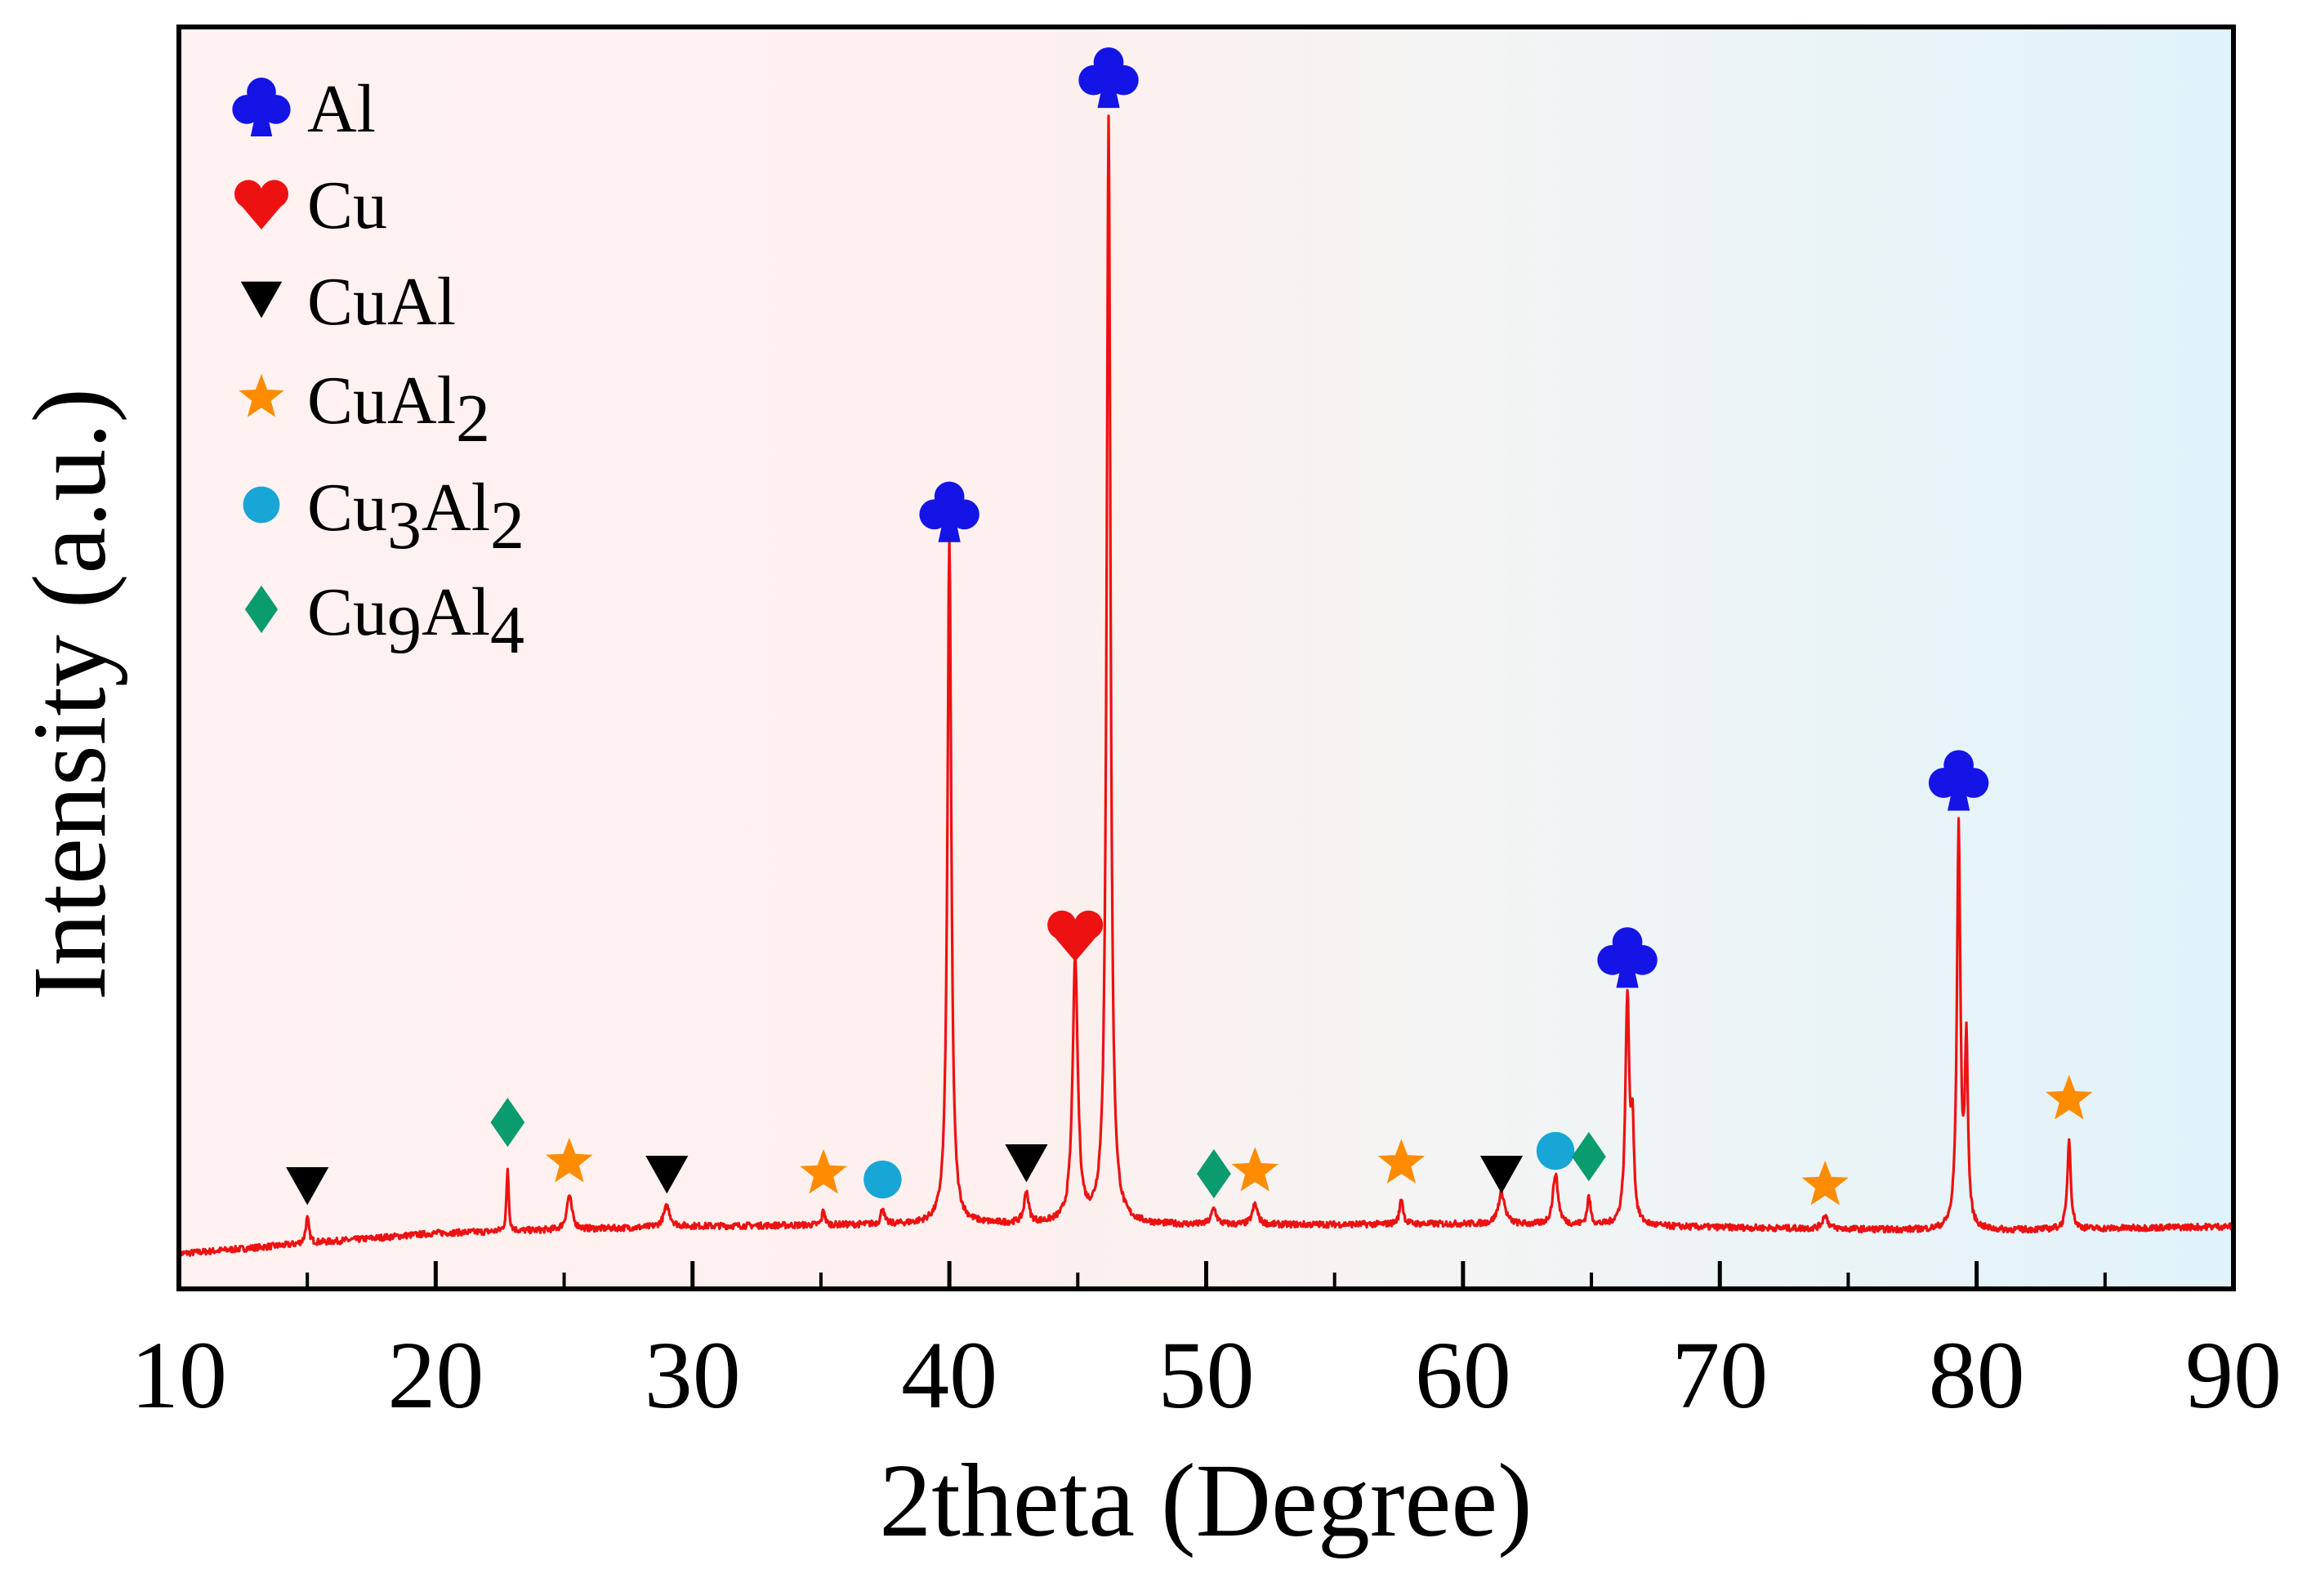  What do you see at coordinates (415, 621) in the screenshot?
I see `legend-label-cu9al4: Cu9Al4` at bounding box center [415, 621].